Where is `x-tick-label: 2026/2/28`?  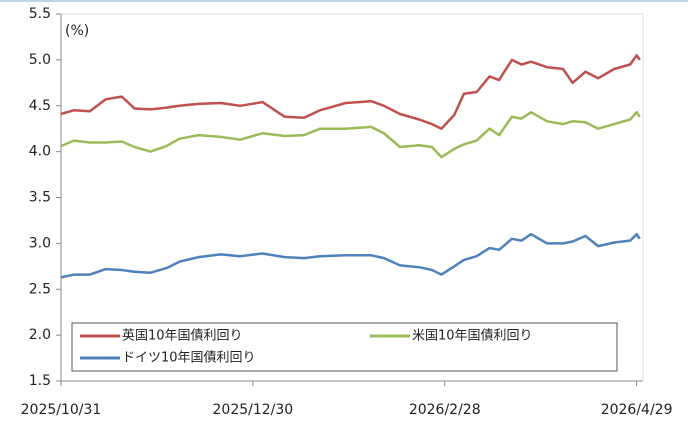
x-tick-label: 2026/2/28 is located at coordinates (445, 410).